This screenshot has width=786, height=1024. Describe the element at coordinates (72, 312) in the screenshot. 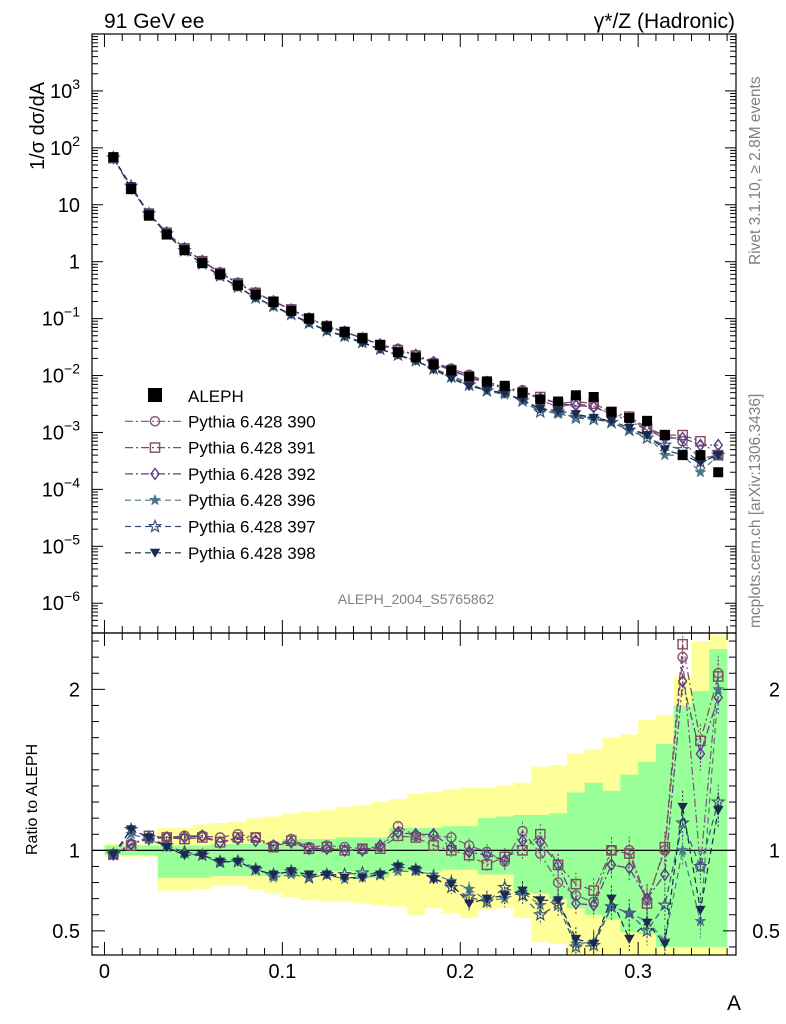

I see `main-y-tick-exponent: −1` at that location.